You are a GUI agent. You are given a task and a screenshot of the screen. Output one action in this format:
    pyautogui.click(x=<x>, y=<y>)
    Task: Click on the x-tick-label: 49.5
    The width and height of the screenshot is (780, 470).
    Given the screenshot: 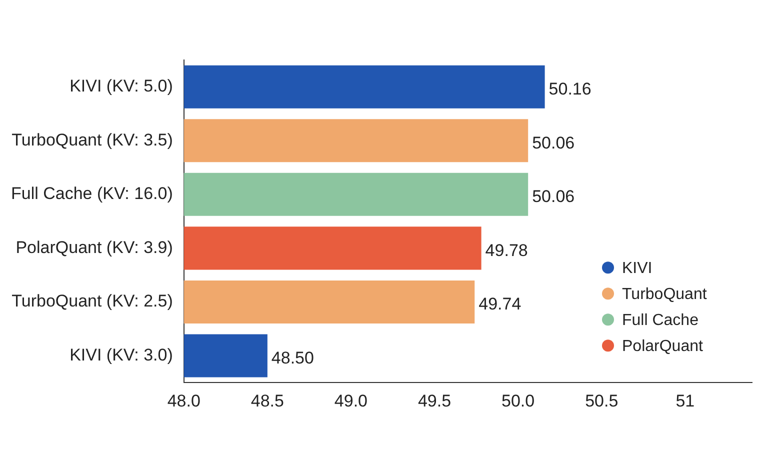 What is the action you would take?
    pyautogui.click(x=435, y=400)
    